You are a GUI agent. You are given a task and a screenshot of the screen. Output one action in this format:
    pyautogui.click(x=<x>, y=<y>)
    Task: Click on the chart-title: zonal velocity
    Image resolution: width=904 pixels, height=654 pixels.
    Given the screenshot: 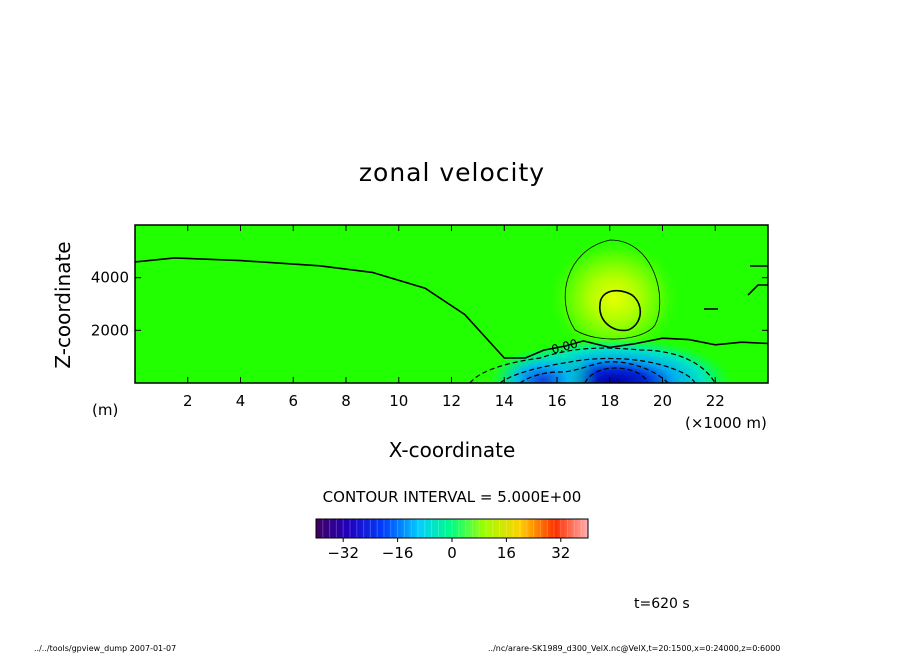 What is the action you would take?
    pyautogui.click(x=452, y=172)
    